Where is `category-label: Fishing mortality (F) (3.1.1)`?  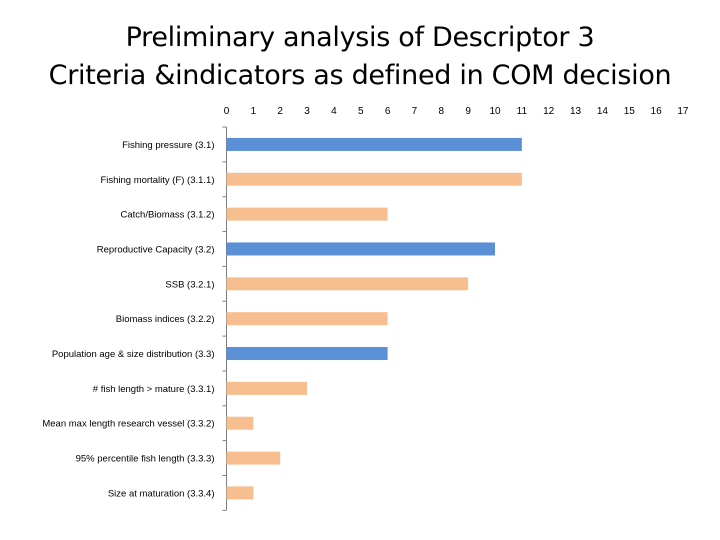
category-label: Fishing mortality (F) (3.1.1) is located at coordinates (157, 180).